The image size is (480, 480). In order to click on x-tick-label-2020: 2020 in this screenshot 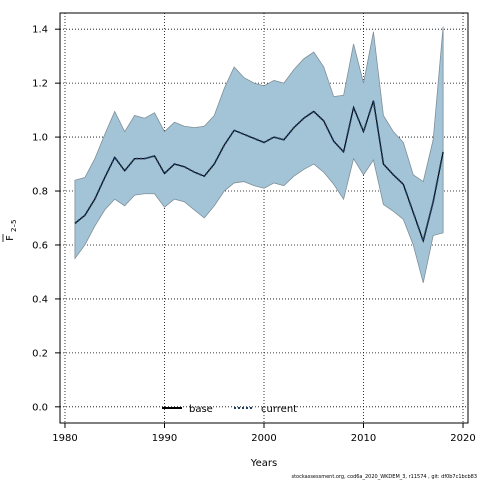, I will do `click(462, 438)`.